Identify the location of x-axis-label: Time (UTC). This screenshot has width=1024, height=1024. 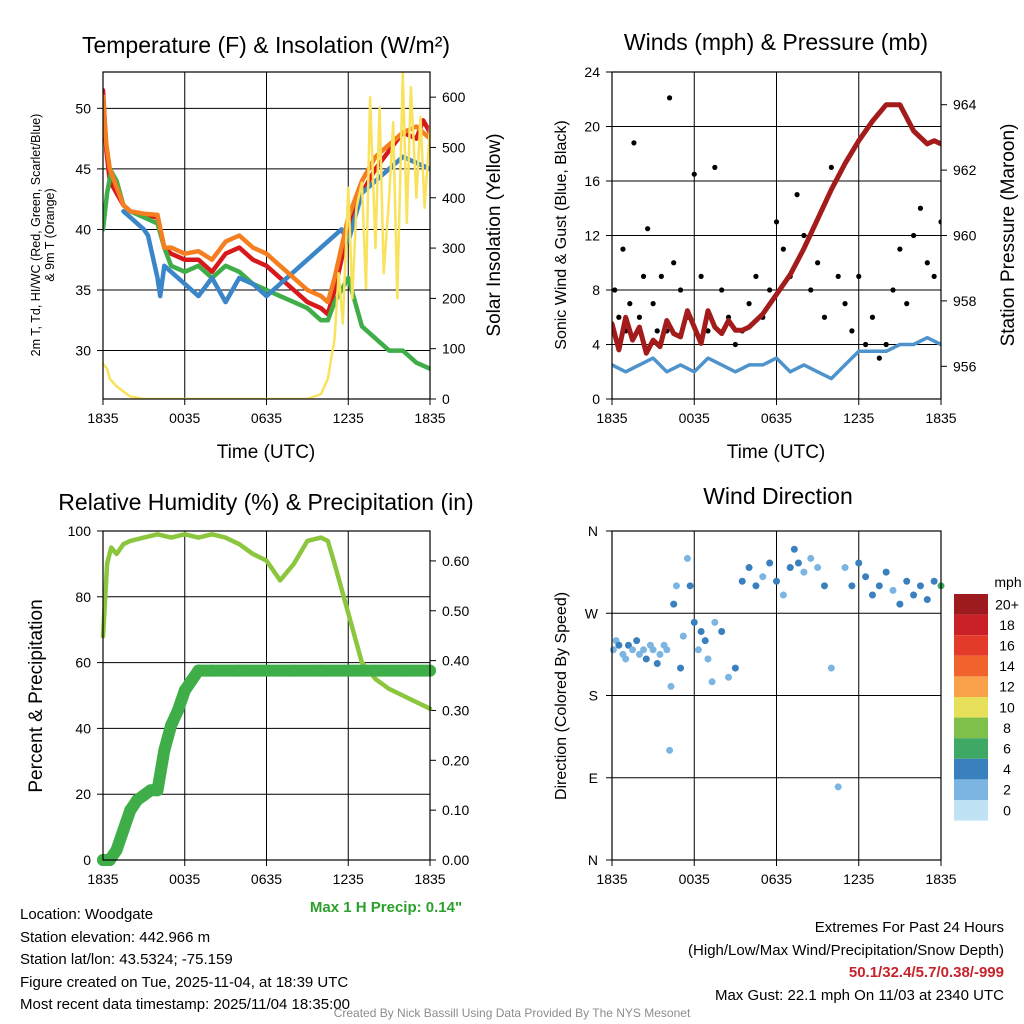
(776, 452).